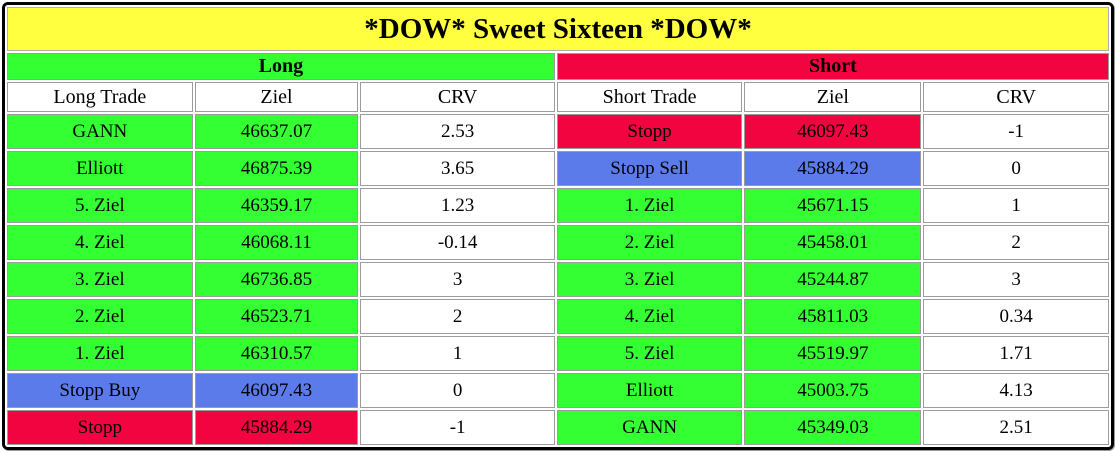  I want to click on short-crv-cell: 1, so click(1016, 205).